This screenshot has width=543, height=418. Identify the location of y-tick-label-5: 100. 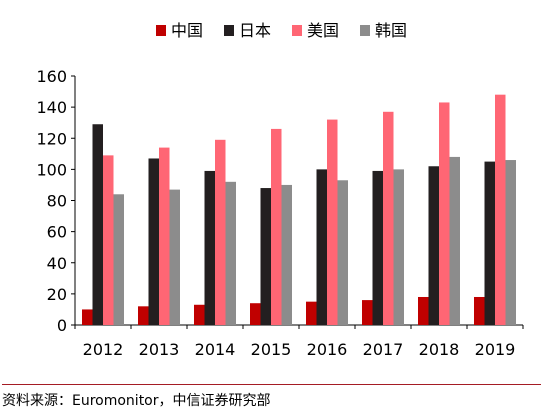
(51, 169).